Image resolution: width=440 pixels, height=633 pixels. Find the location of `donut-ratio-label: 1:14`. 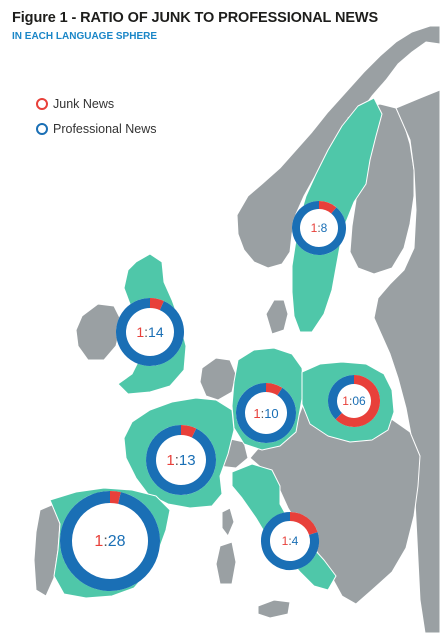

donut-ratio-label: 1:14 is located at coordinates (149, 332).